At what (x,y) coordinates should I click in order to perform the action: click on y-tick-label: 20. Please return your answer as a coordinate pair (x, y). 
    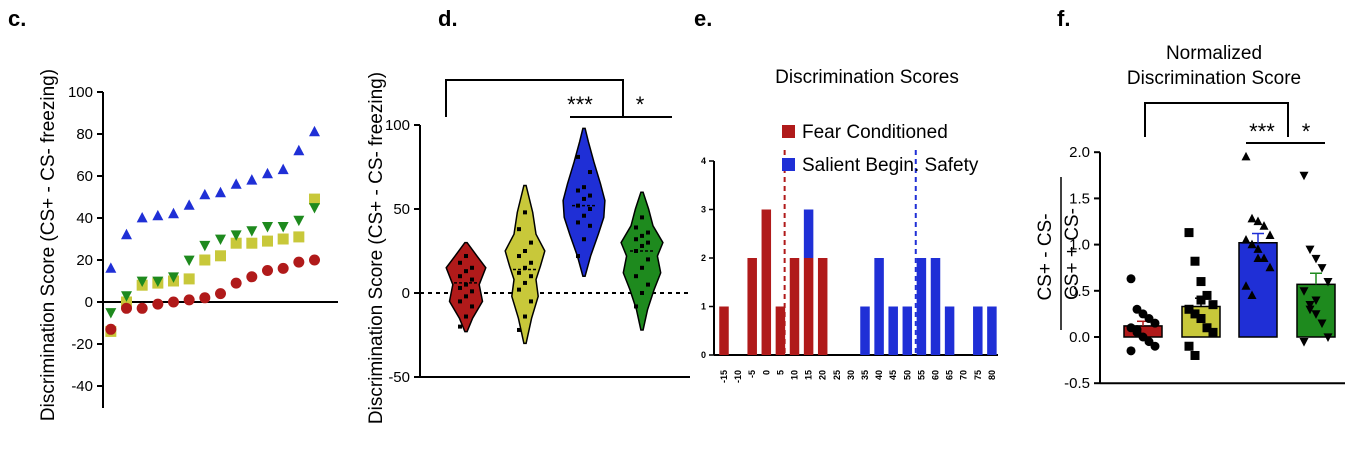
    Looking at the image, I should click on (84, 260).